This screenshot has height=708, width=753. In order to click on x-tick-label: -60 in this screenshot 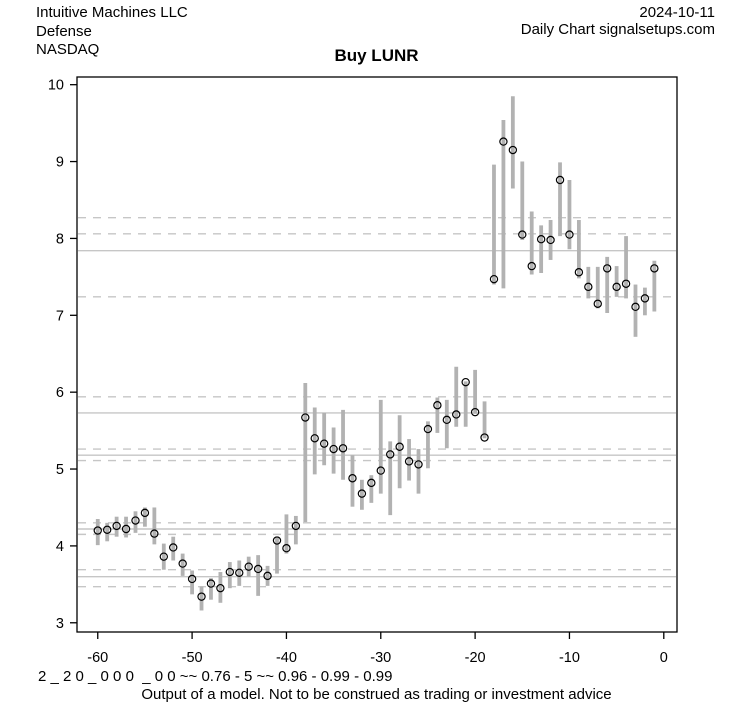, I will do `click(97, 658)`.